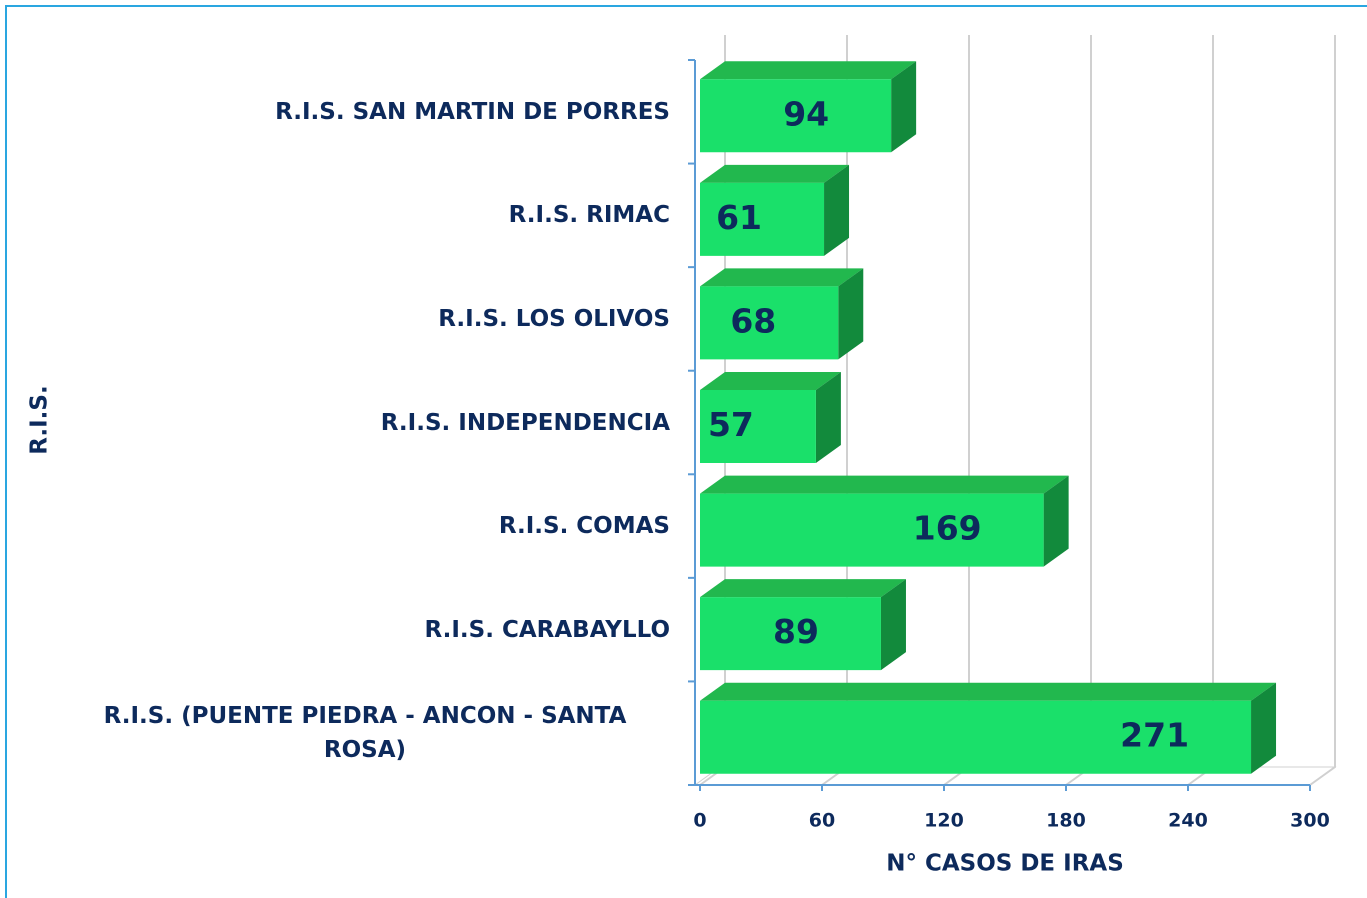  What do you see at coordinates (350, 526) in the screenshot?
I see `y-tick-label-box: R.I.S. COMAS` at bounding box center [350, 526].